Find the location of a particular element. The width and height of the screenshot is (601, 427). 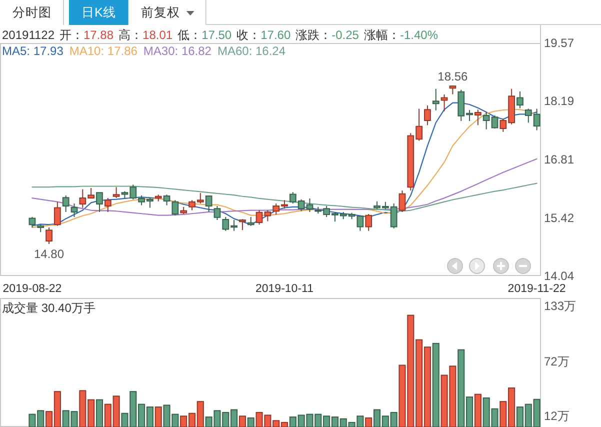

x-tick-label: 2019-08-22 is located at coordinates (32, 289).